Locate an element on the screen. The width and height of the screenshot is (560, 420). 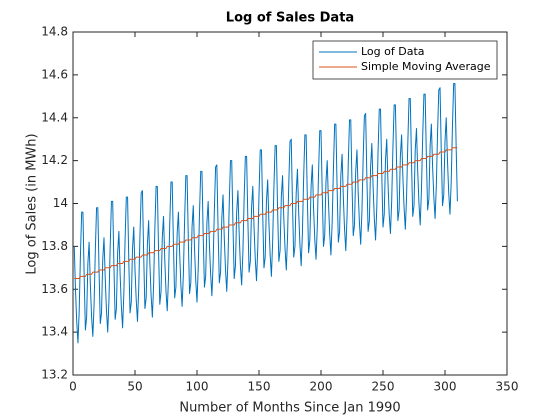
legend: Log of Data Simple Moving Average is located at coordinates (405, 60).